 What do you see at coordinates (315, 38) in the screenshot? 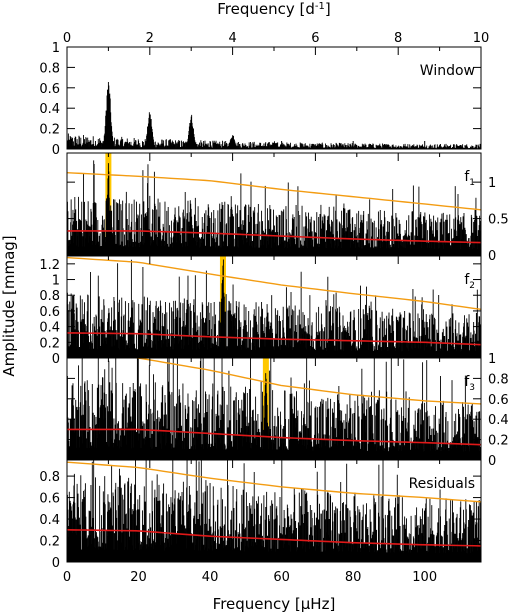
I see `top-tick-label: 6` at bounding box center [315, 38].